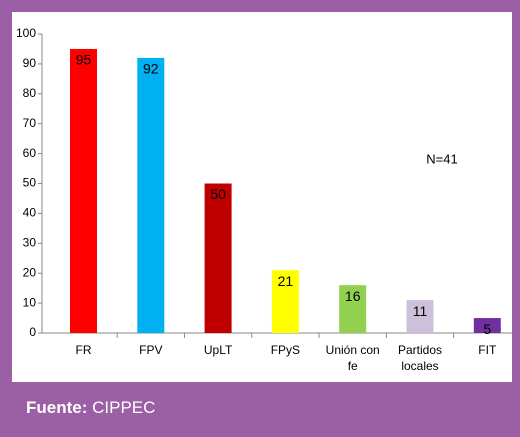  What do you see at coordinates (30, 183) in the screenshot?
I see `y-tick-label: 50` at bounding box center [30, 183].